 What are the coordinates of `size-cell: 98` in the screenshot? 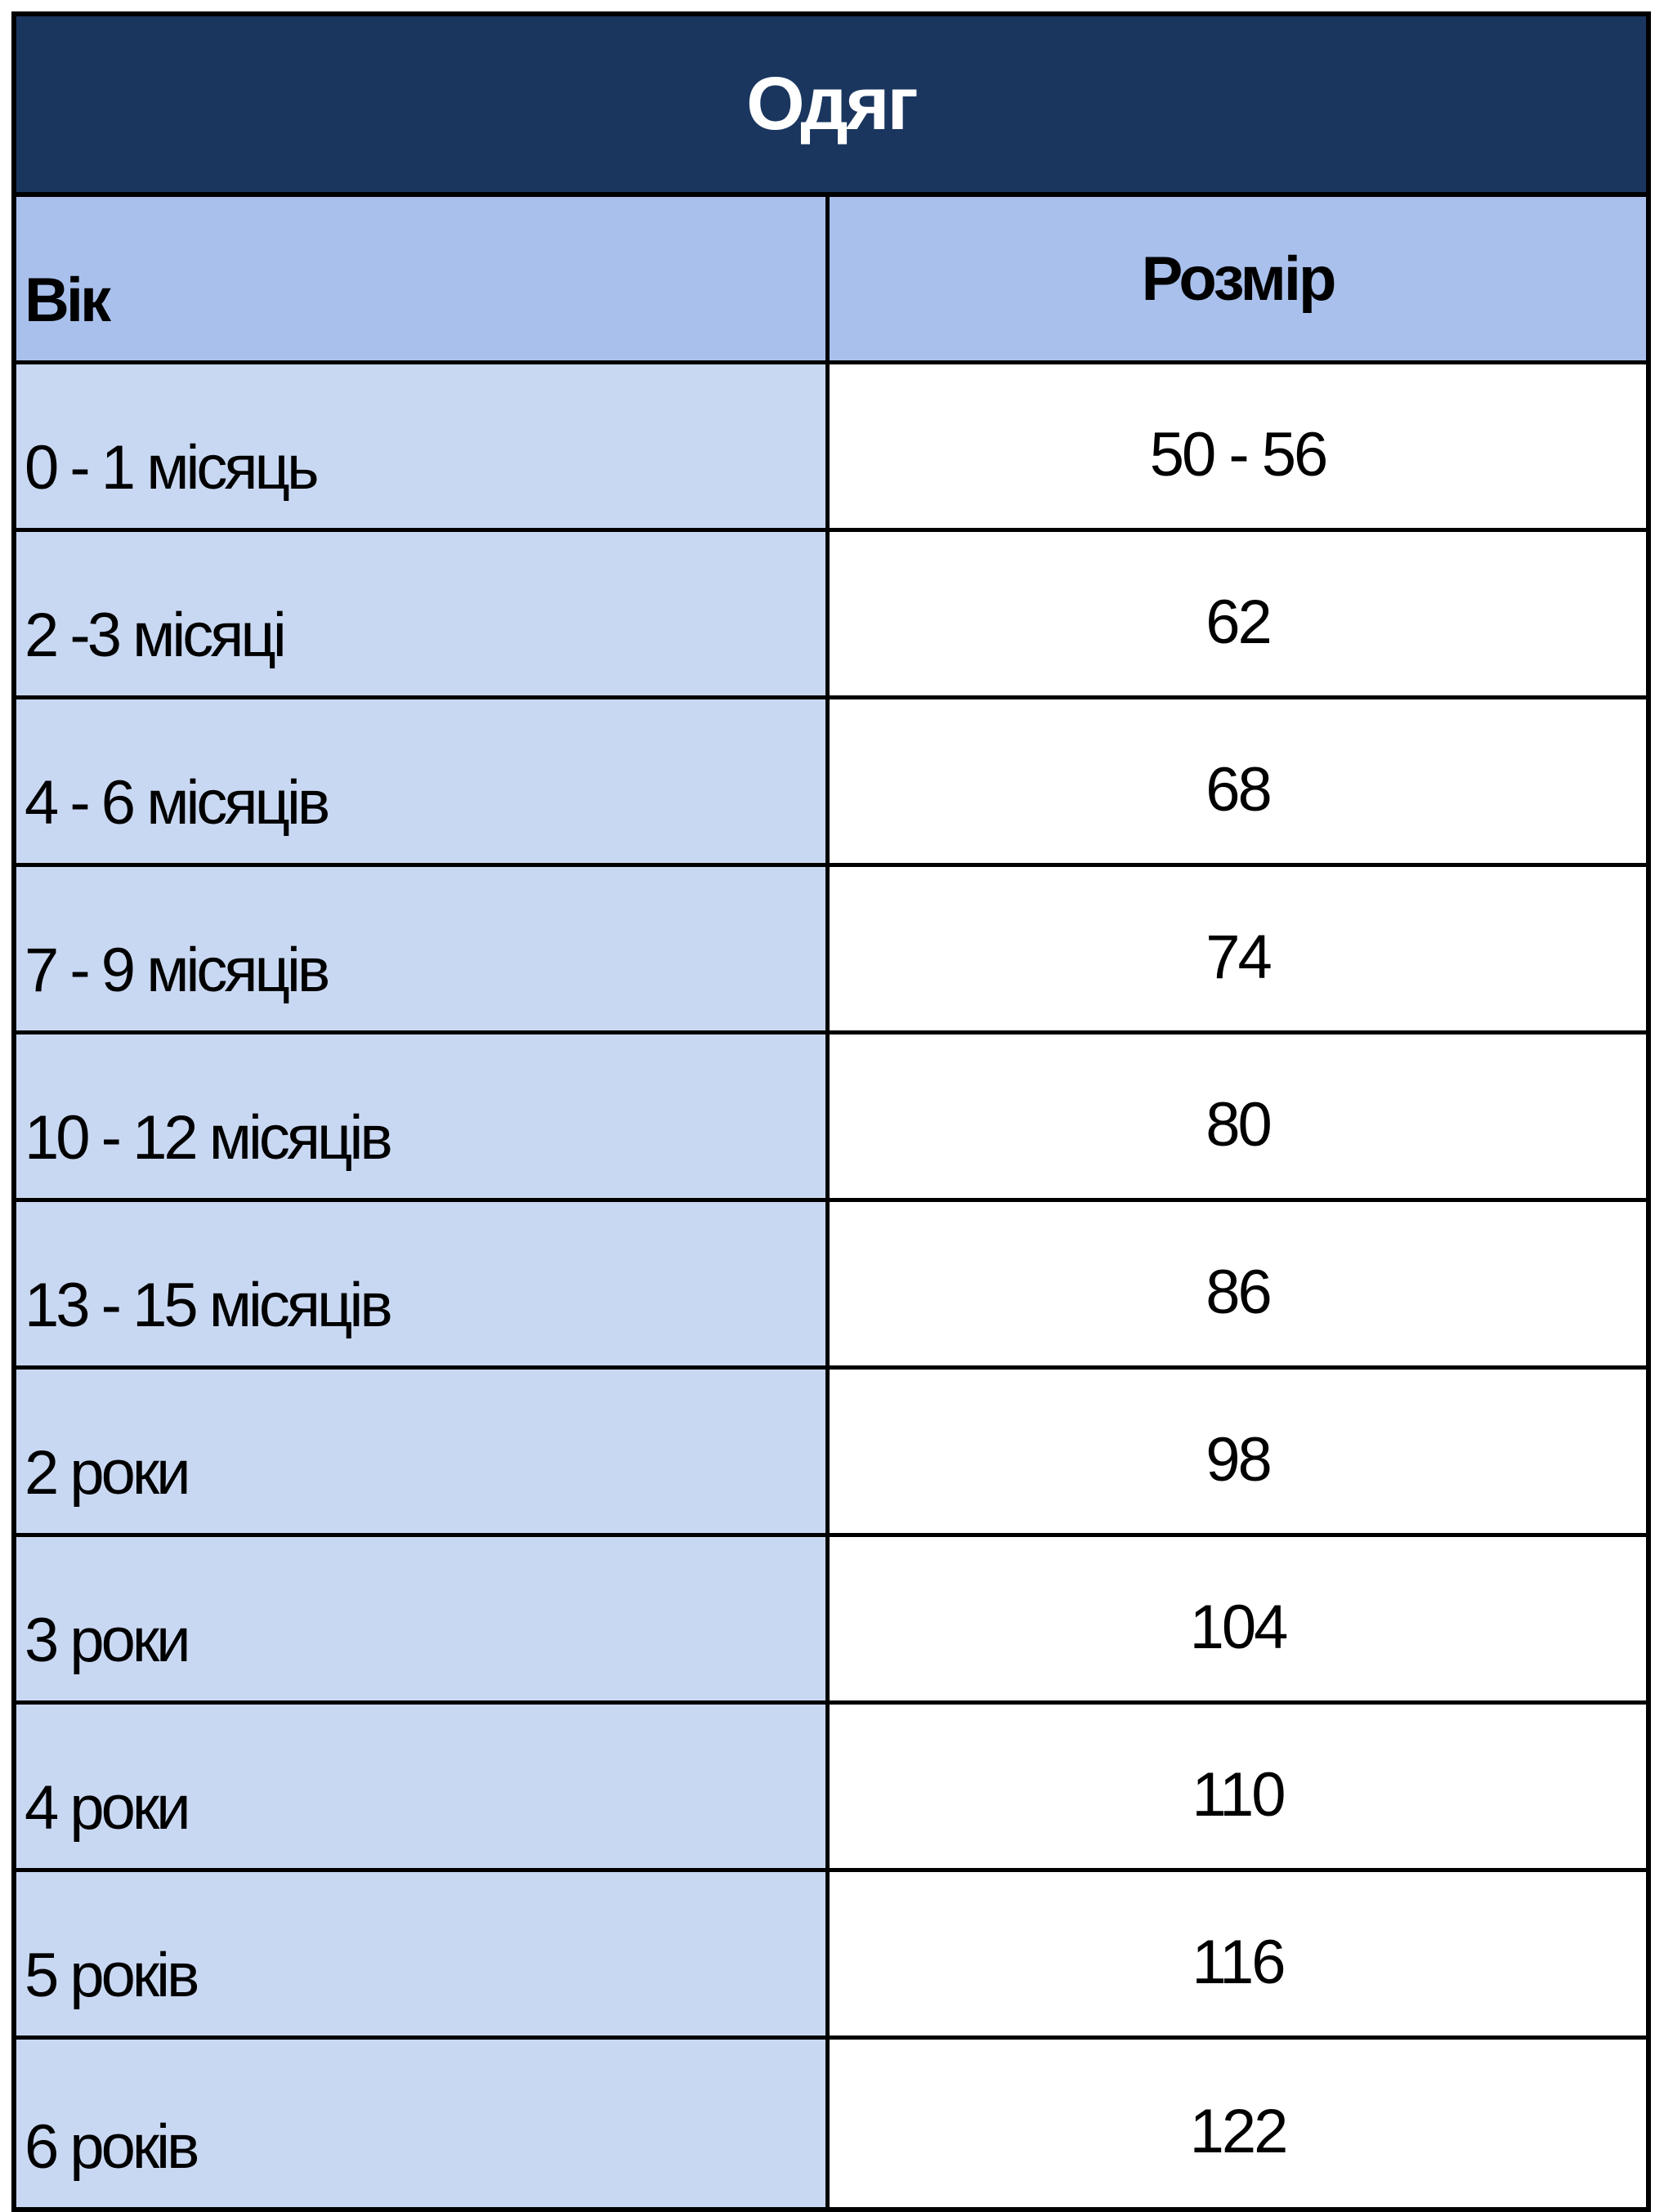 It's located at (1238, 1451).